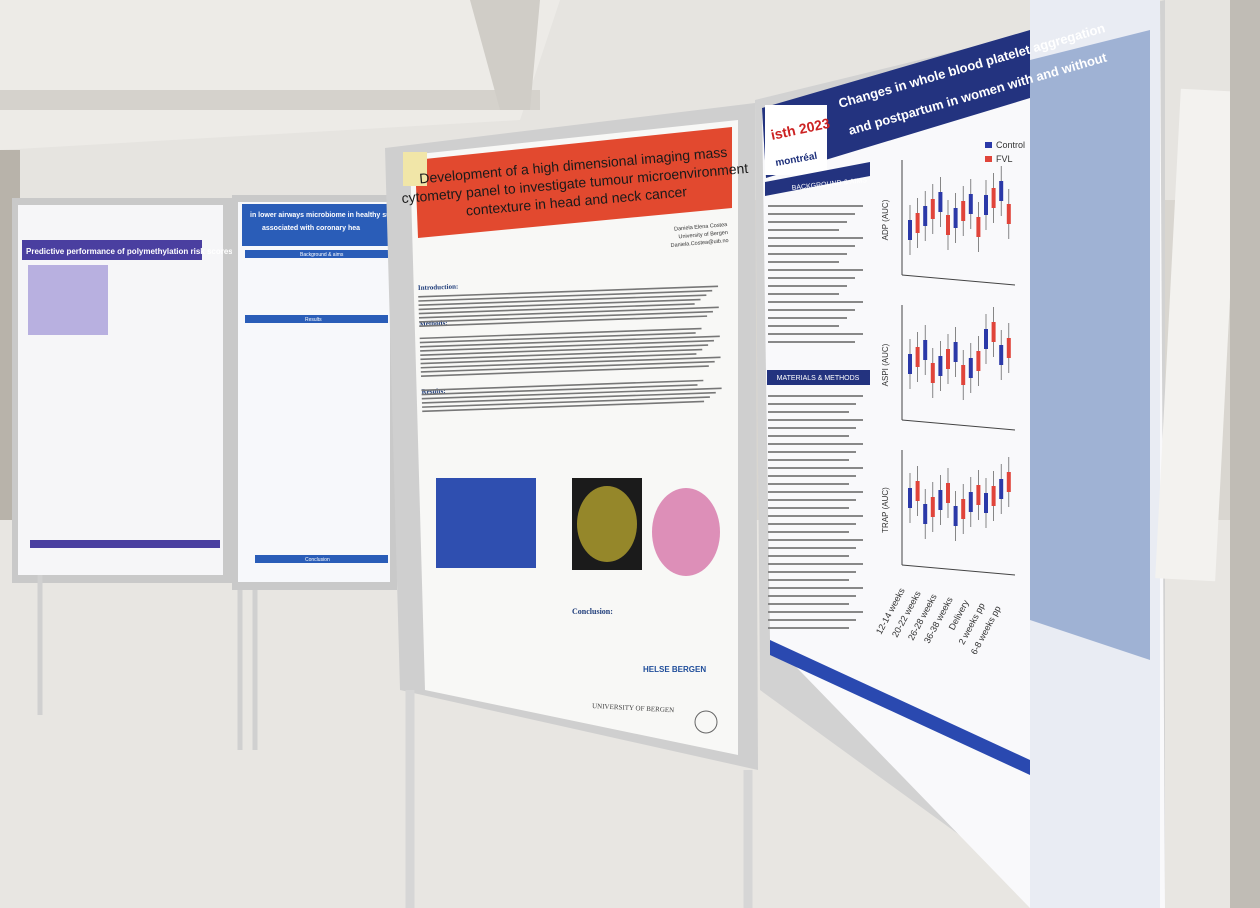 This screenshot has height=908, width=1260. Describe the element at coordinates (415, 169) in the screenshot. I see `sticky-note` at that location.